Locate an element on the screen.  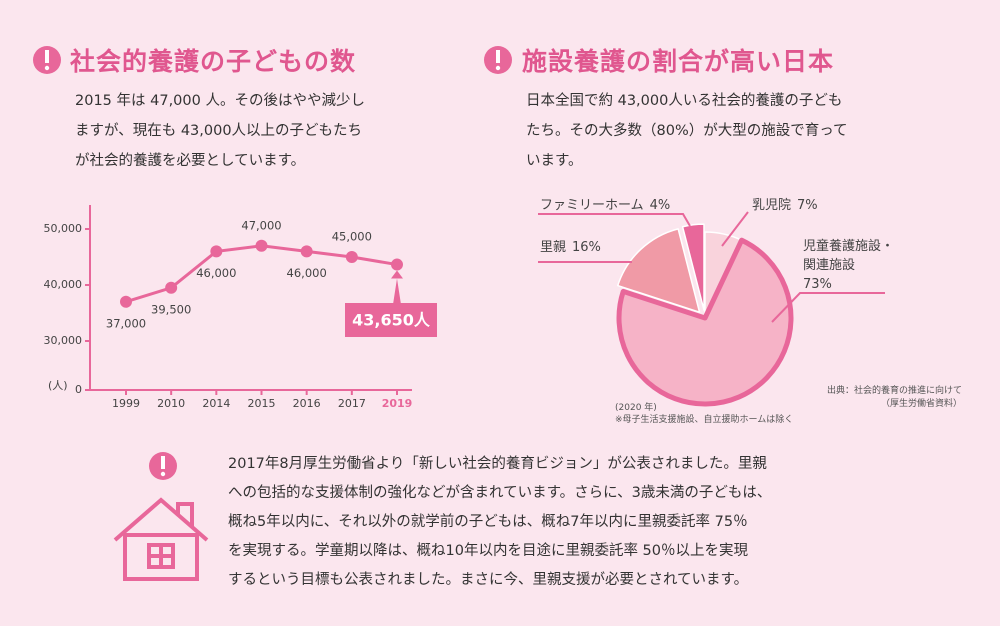
pie-label: 児童養護施設・ 関連施設 73% is located at coordinates (848, 265).